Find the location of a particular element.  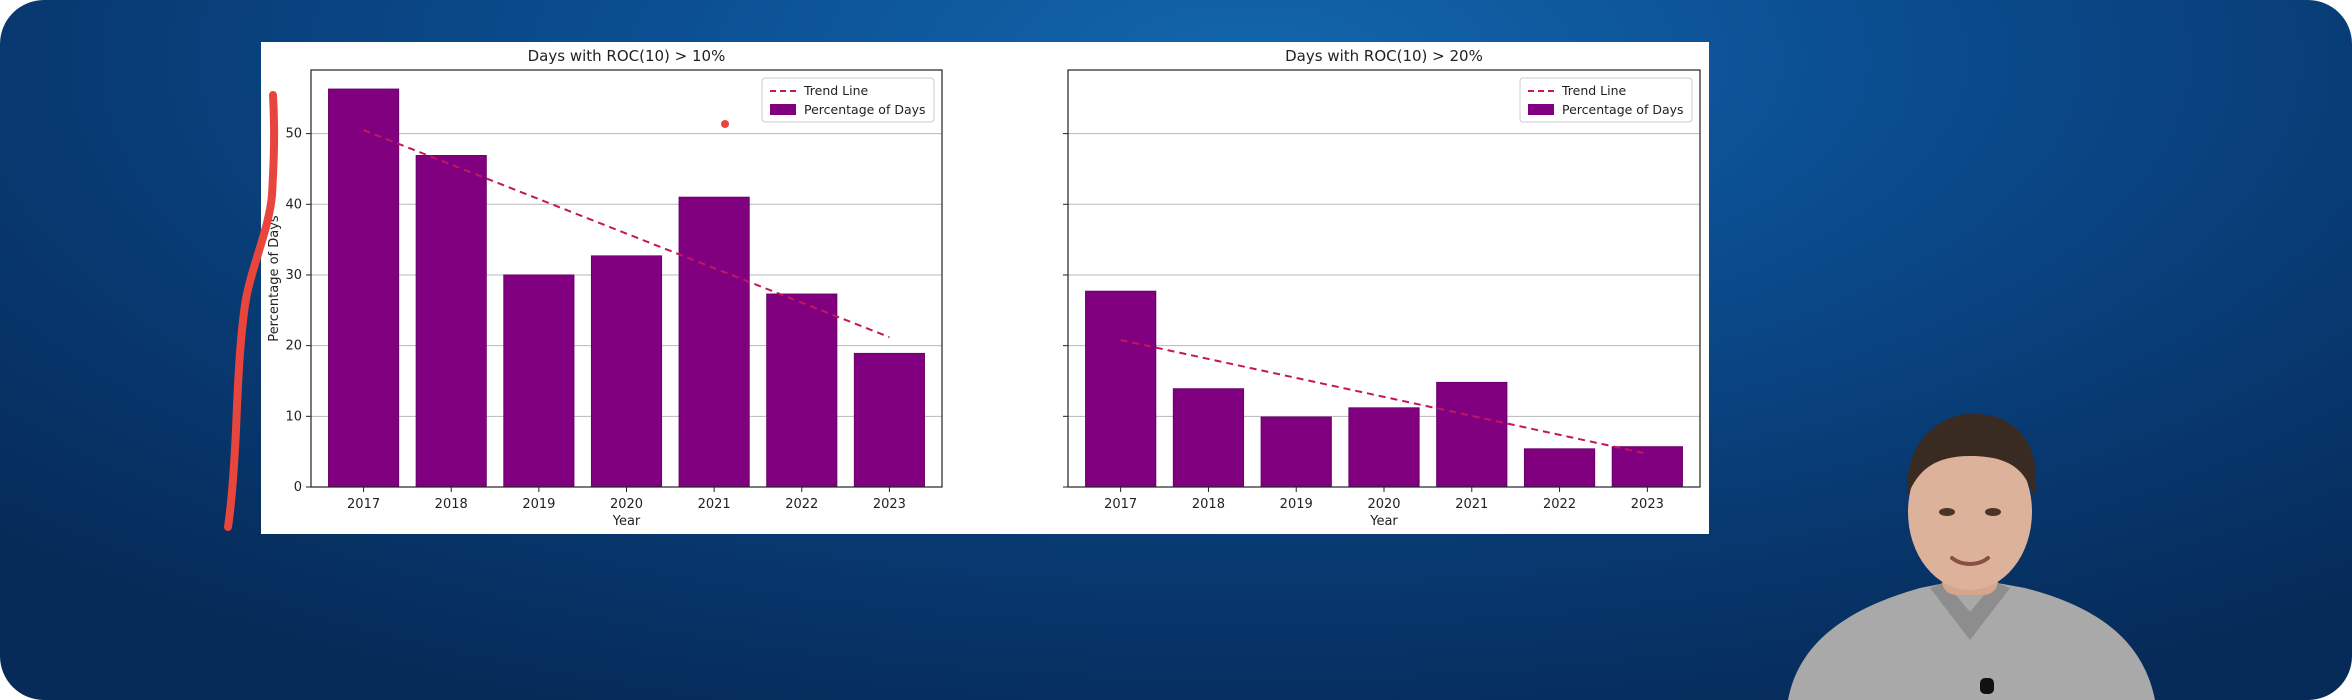

annotation-dot is located at coordinates (725, 124).